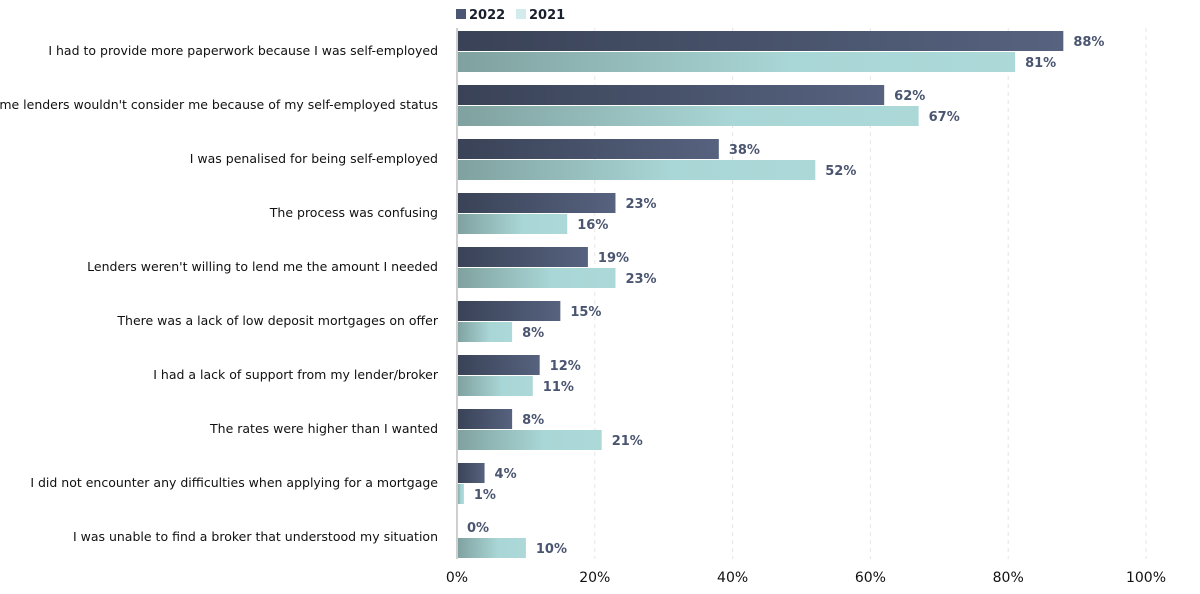 The width and height of the screenshot is (1200, 594). Describe the element at coordinates (323, 428) in the screenshot. I see `category-label: The rates were higher than I wanted` at that location.